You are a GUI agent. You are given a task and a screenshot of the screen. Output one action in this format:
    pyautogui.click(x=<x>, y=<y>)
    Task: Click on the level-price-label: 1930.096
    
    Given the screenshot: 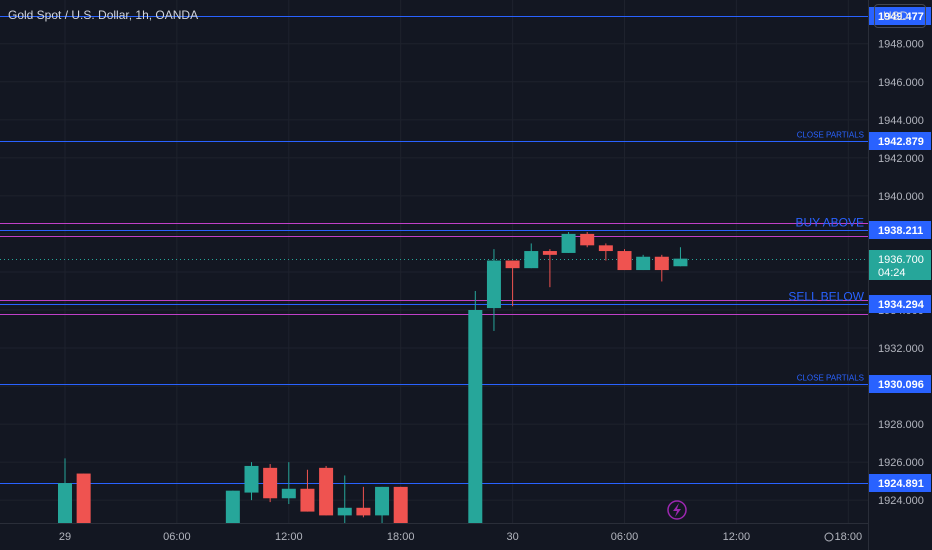 What is the action you would take?
    pyautogui.click(x=901, y=385)
    